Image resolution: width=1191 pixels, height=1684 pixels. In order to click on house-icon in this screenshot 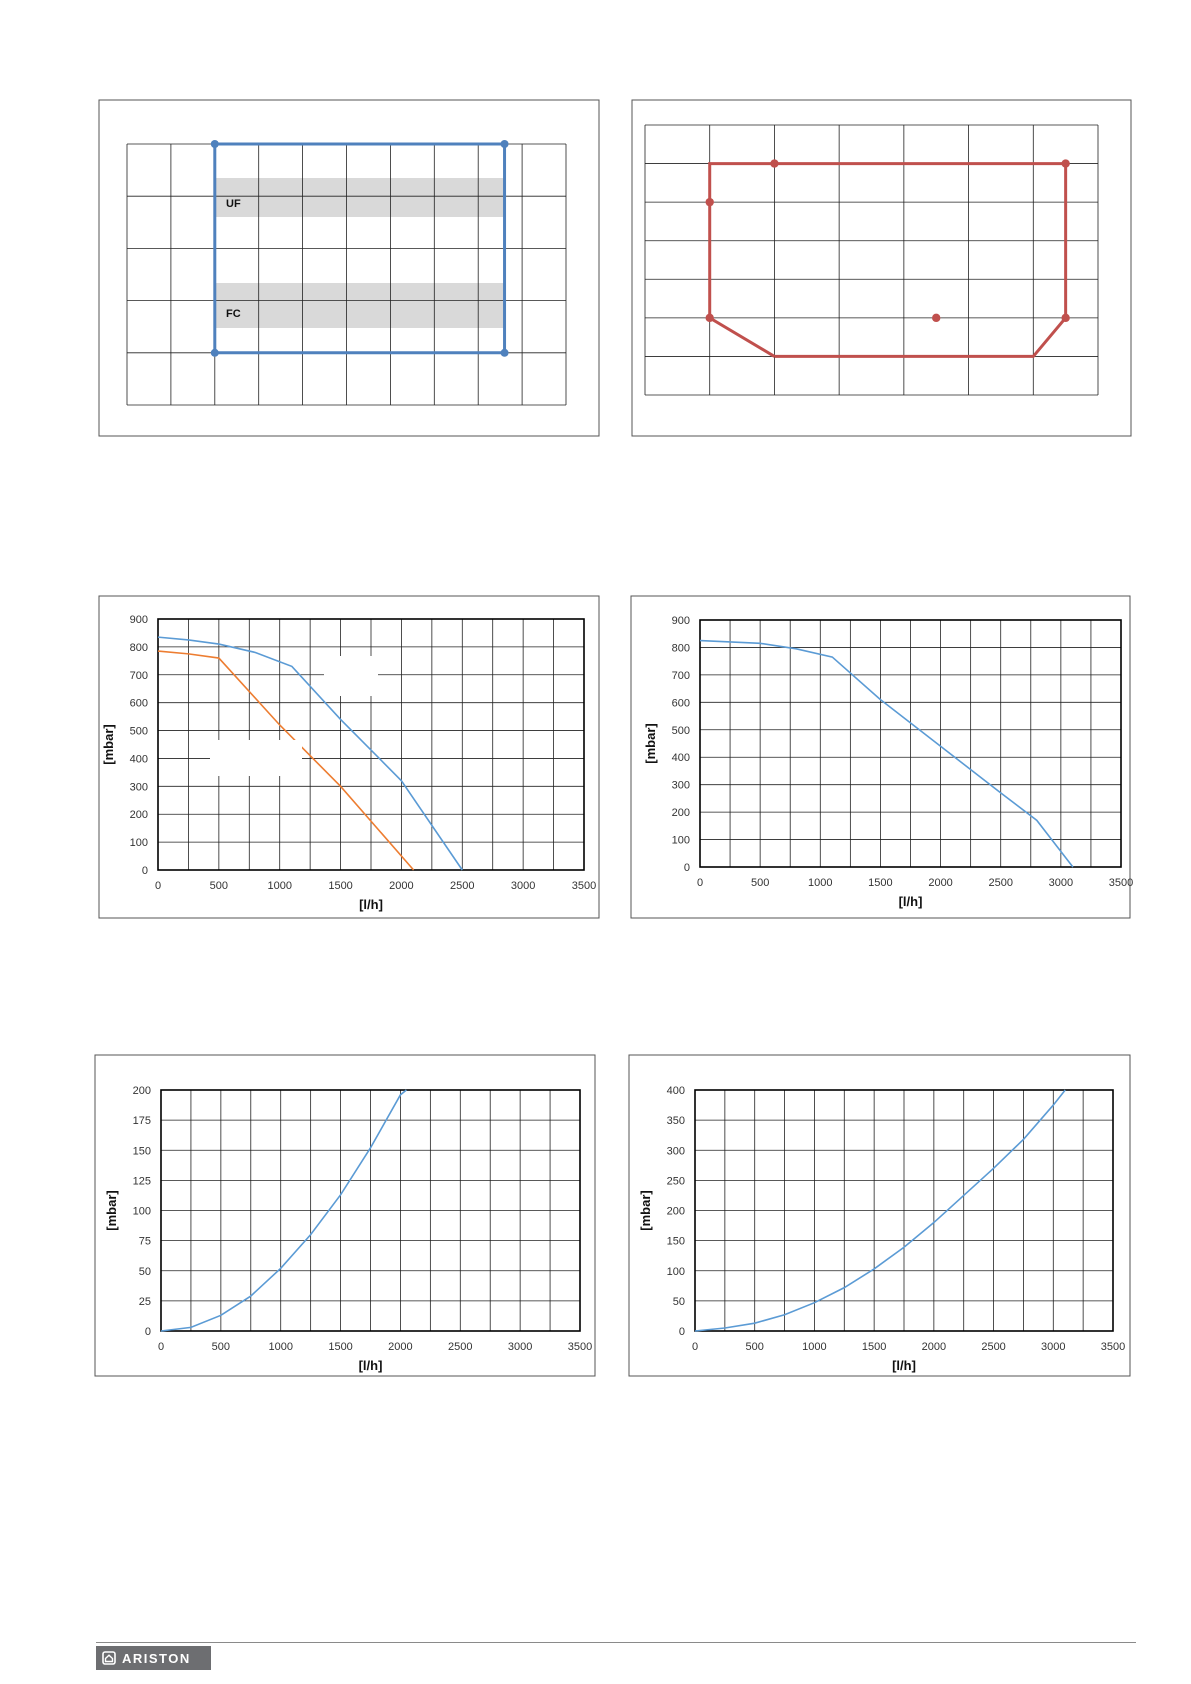, I will do `click(109, 1658)`.